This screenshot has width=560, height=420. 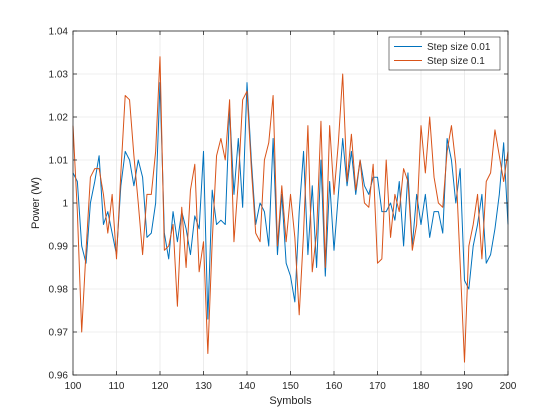 What do you see at coordinates (59, 32) in the screenshot?
I see `y-tick-label: 1.04` at bounding box center [59, 32].